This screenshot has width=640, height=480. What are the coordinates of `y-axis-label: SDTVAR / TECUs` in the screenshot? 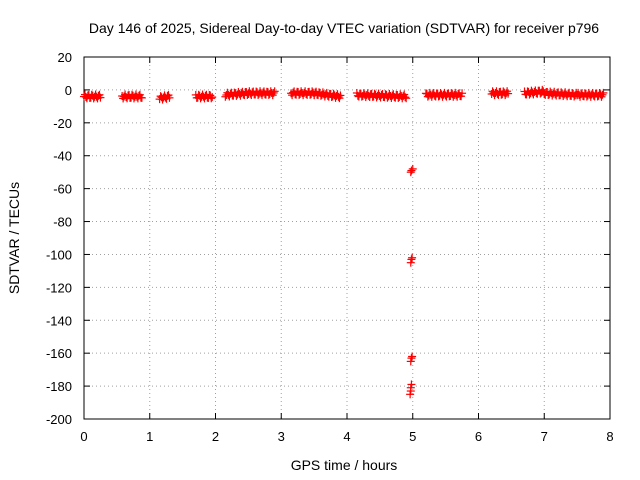 It's located at (14, 238).